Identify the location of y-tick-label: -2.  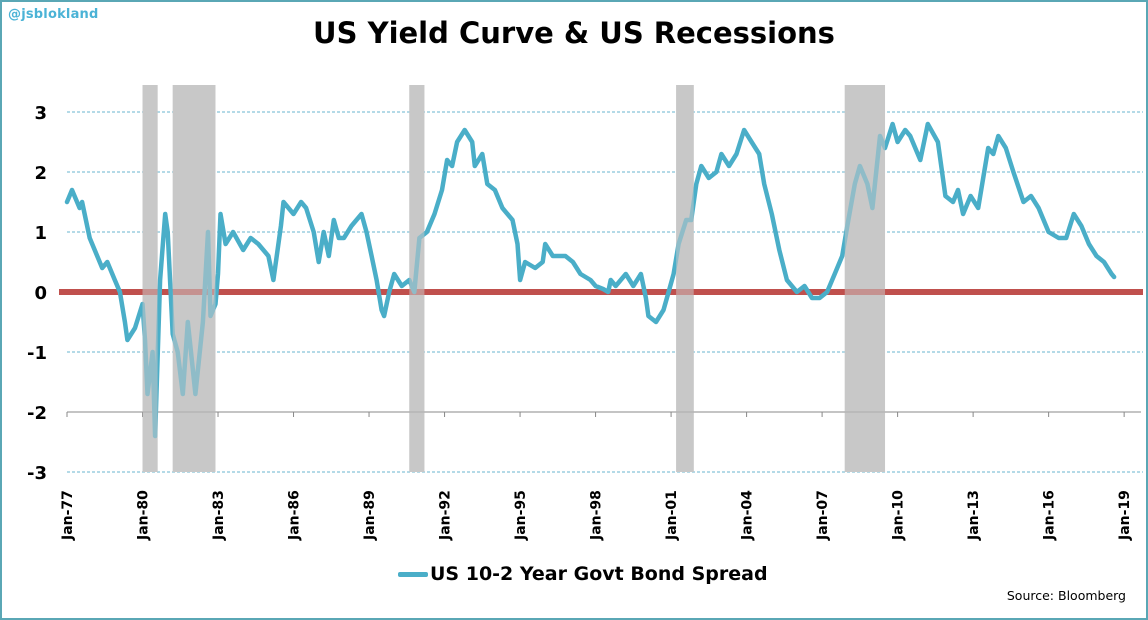
(37, 413).